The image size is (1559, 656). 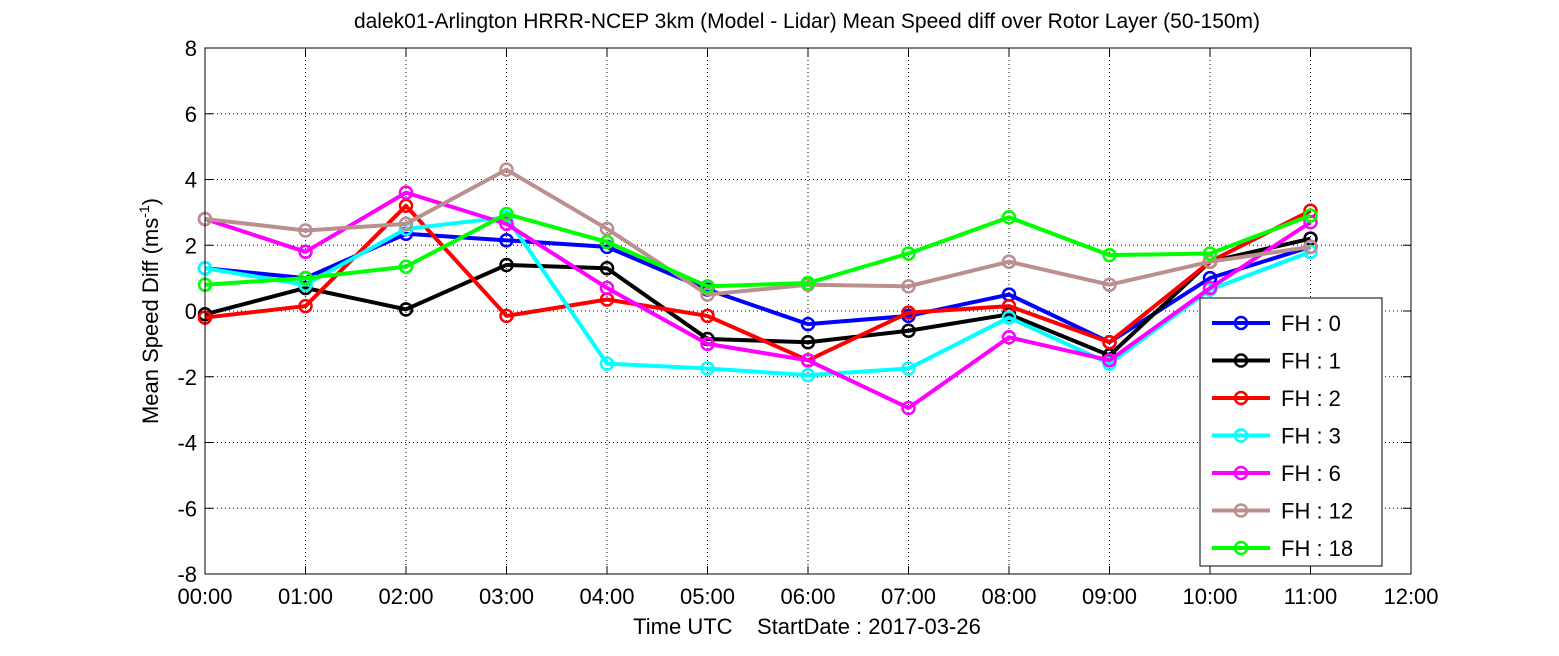 What do you see at coordinates (1311, 398) in the screenshot?
I see `legend-label: FH : 2` at bounding box center [1311, 398].